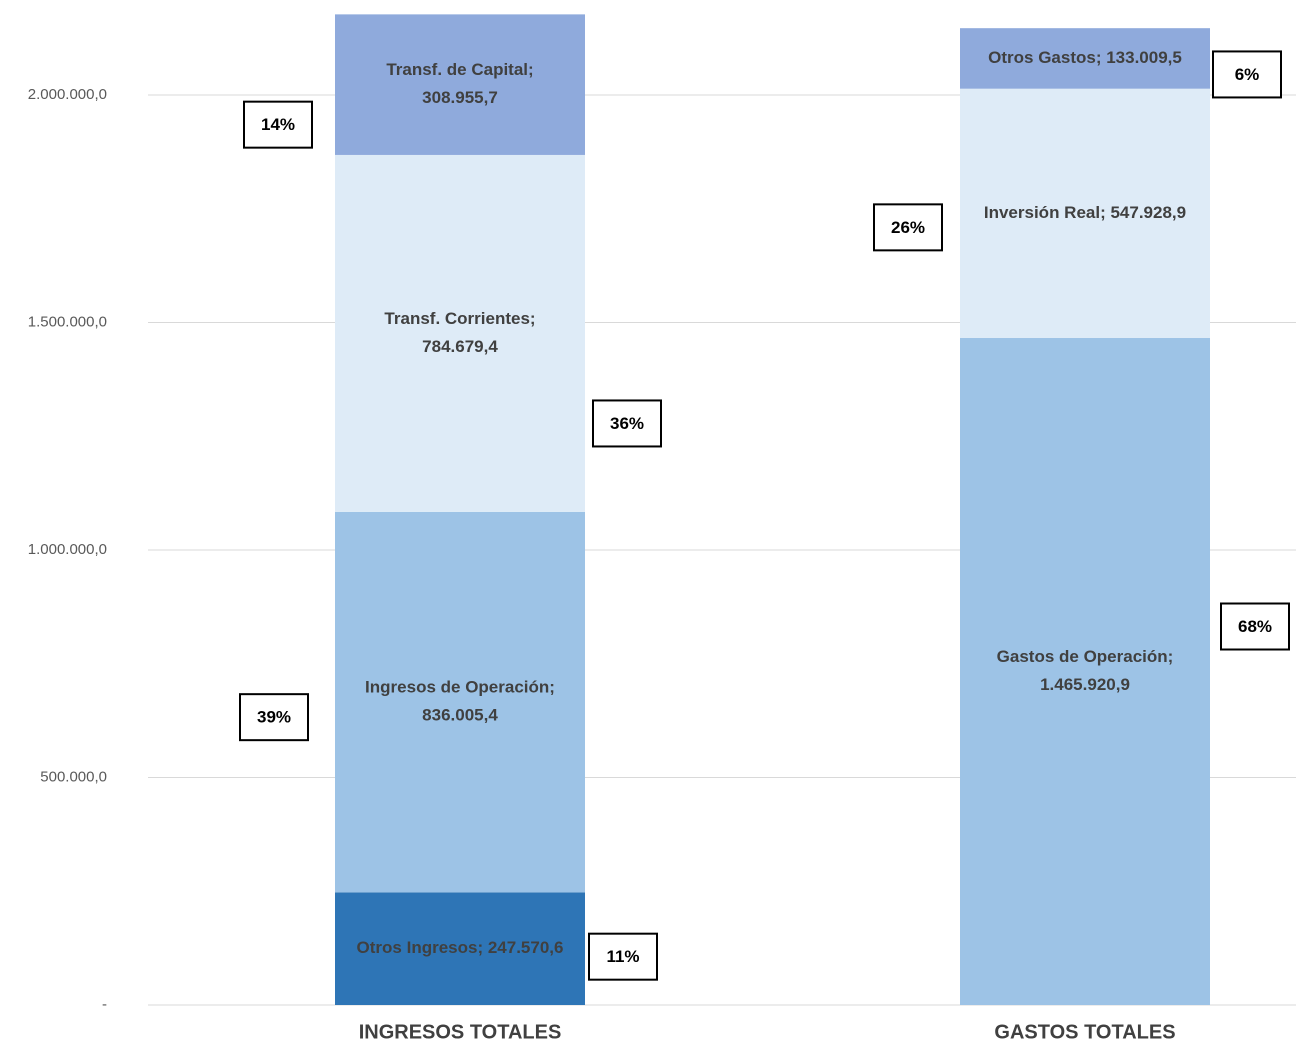 This screenshot has height=1044, width=1296. I want to click on share-label: 39%, so click(274, 717).